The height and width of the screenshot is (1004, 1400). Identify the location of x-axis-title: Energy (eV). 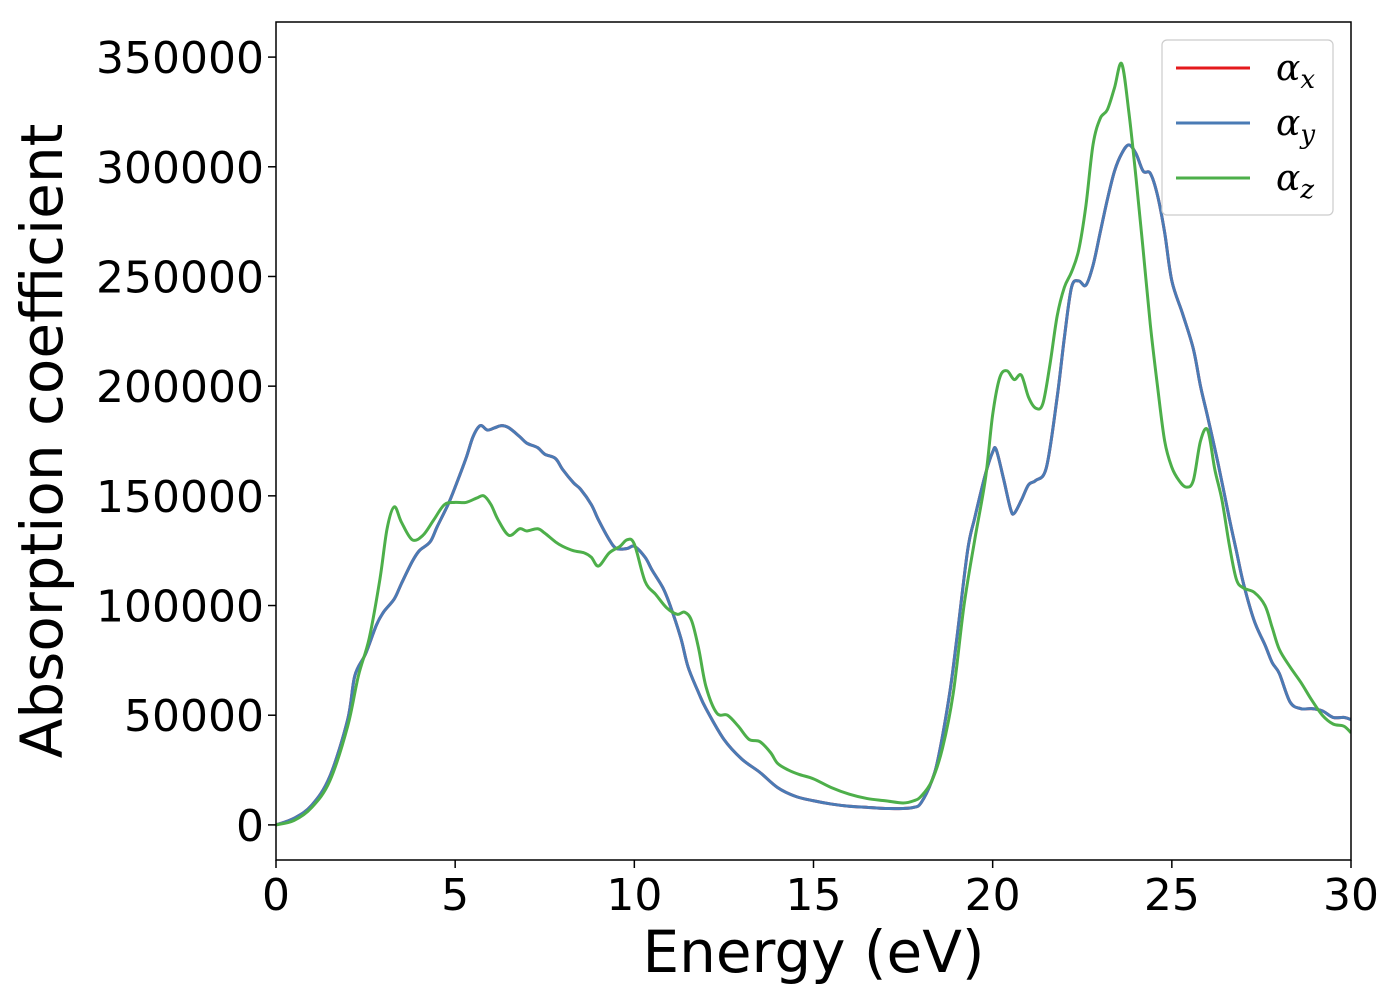
(813, 952).